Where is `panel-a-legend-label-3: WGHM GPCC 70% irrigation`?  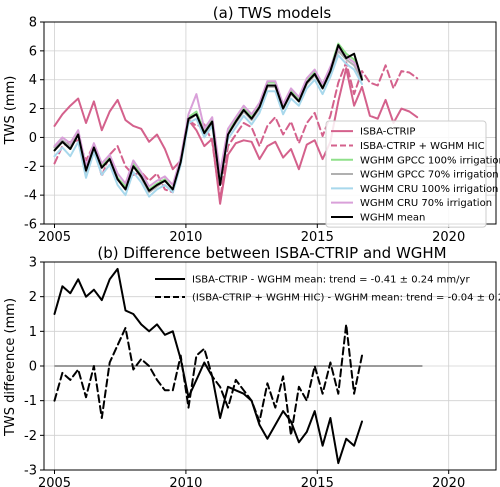 panel-a-legend-label-3: WGHM GPCC 70% irrigation is located at coordinates (429, 175).